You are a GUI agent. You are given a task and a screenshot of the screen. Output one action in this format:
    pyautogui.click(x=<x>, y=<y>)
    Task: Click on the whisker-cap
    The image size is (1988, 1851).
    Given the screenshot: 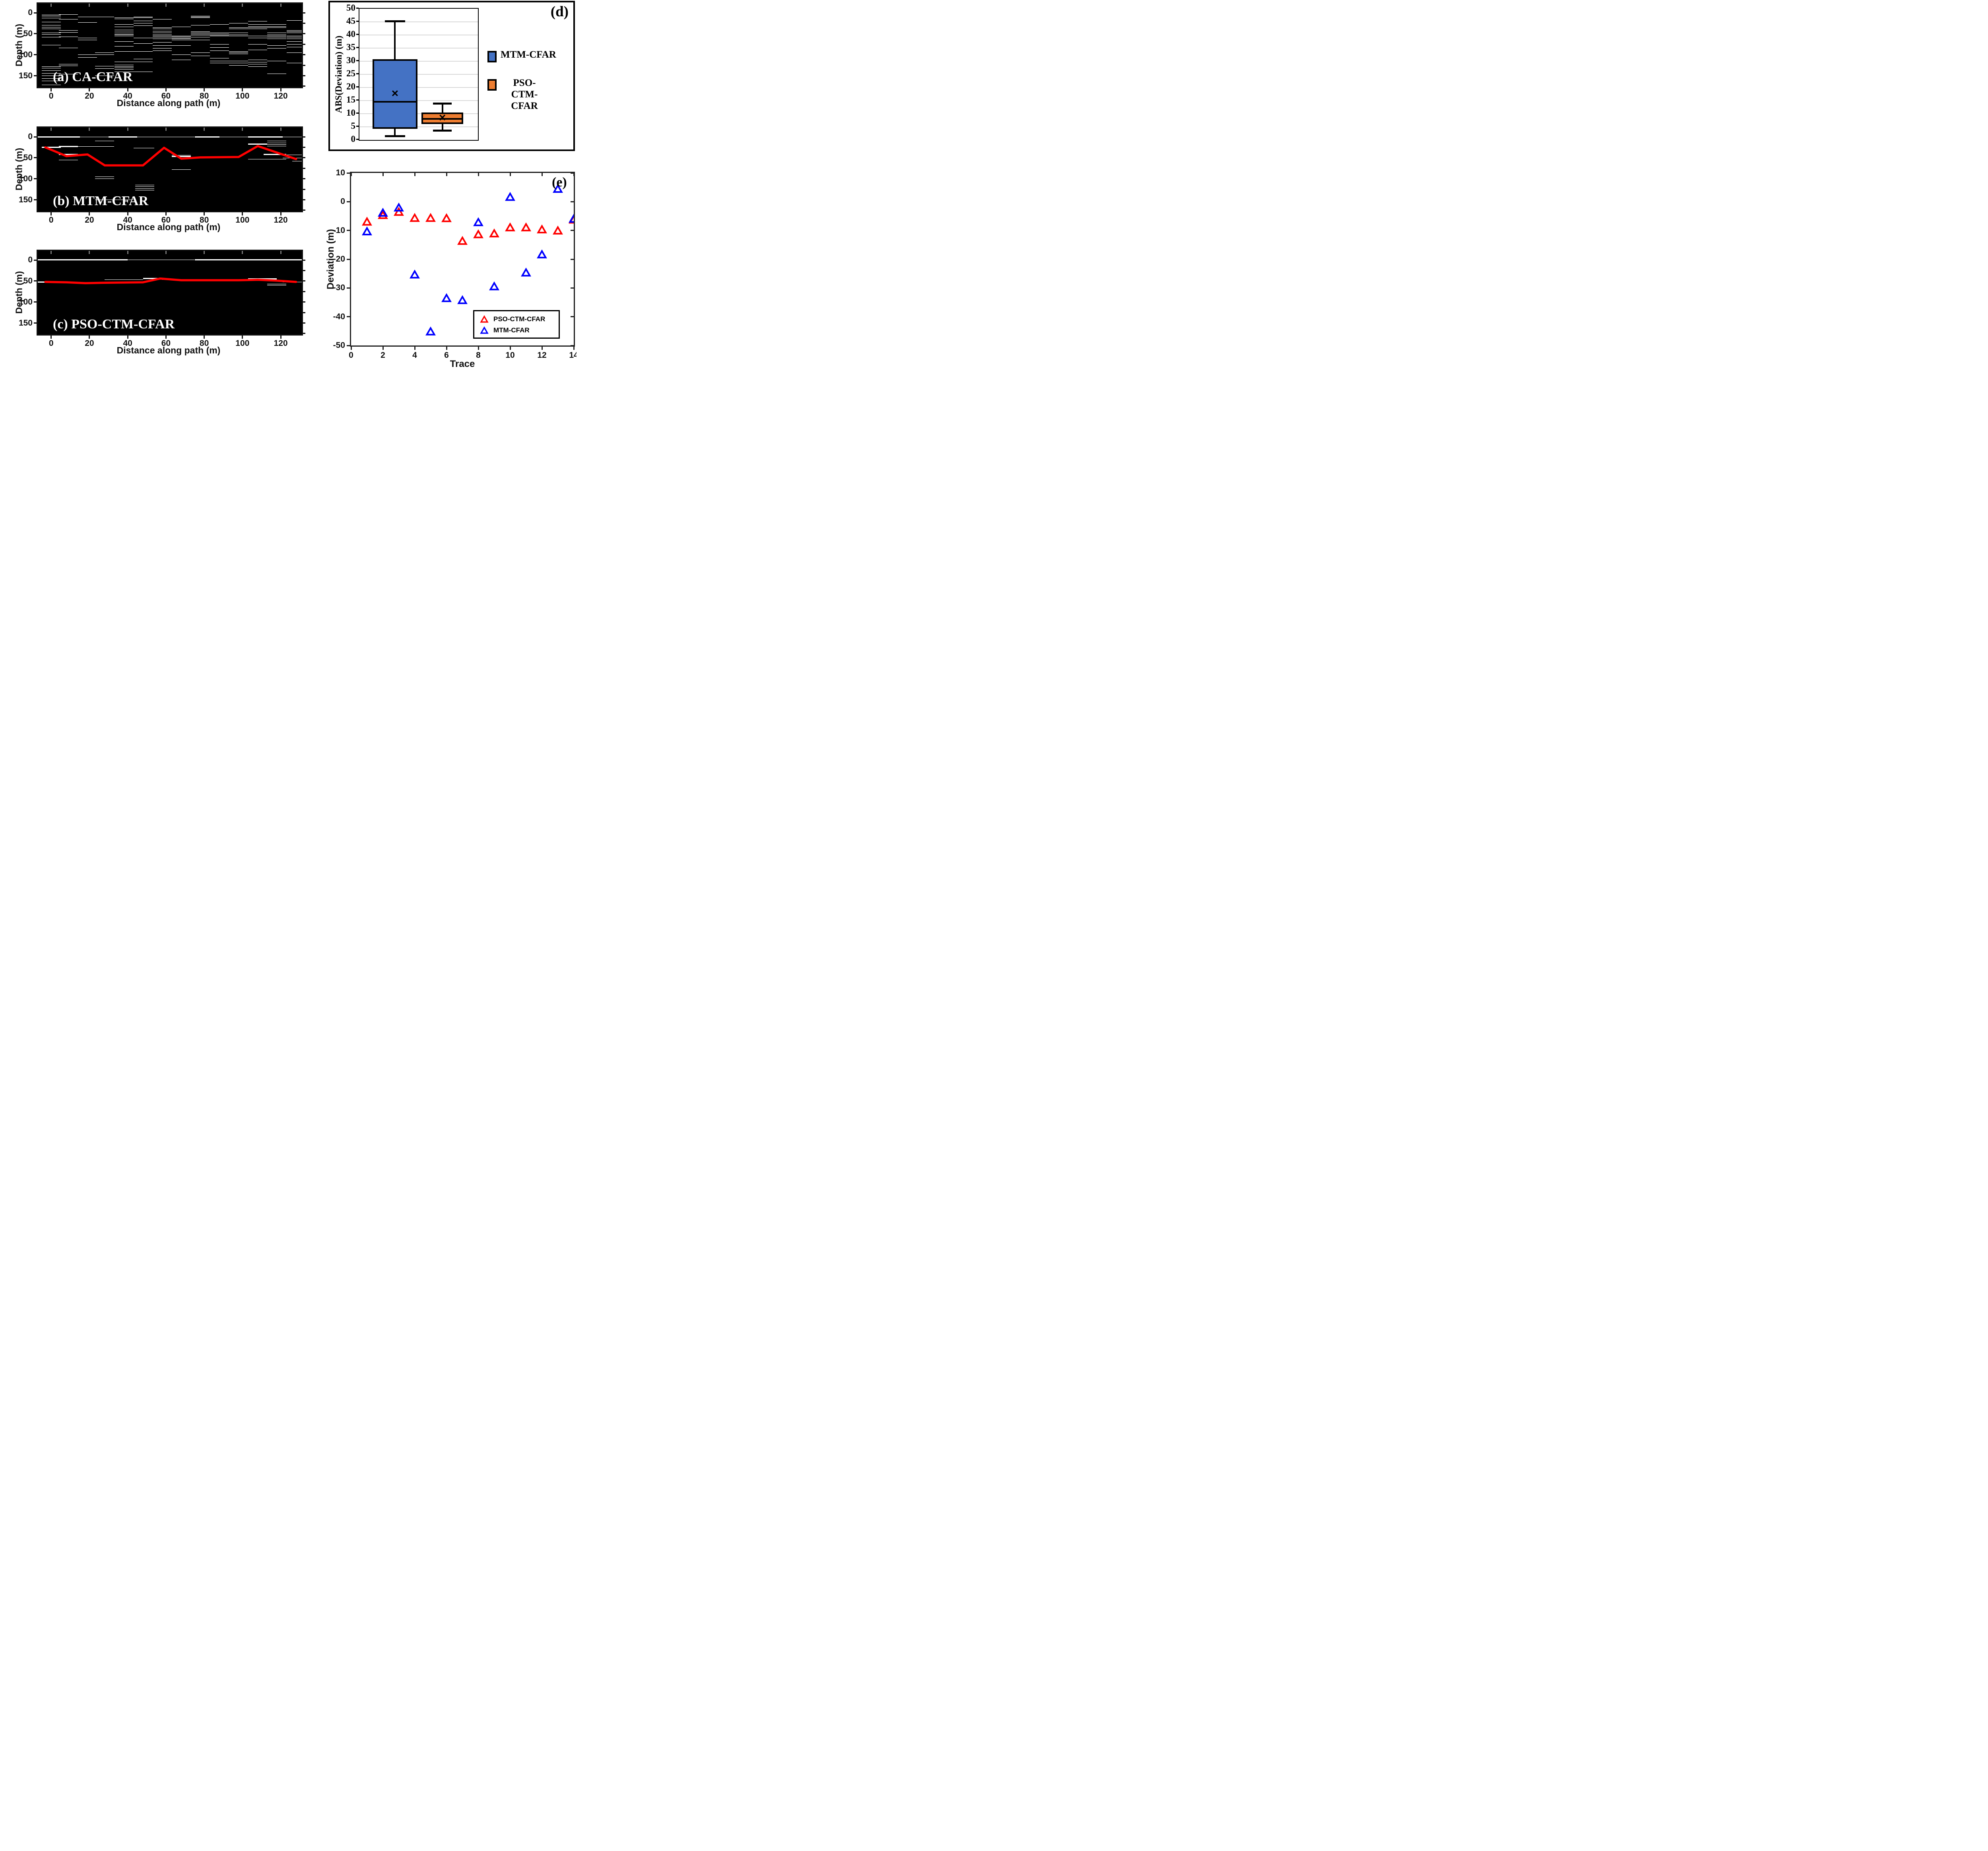 What is the action you would take?
    pyautogui.click(x=442, y=103)
    